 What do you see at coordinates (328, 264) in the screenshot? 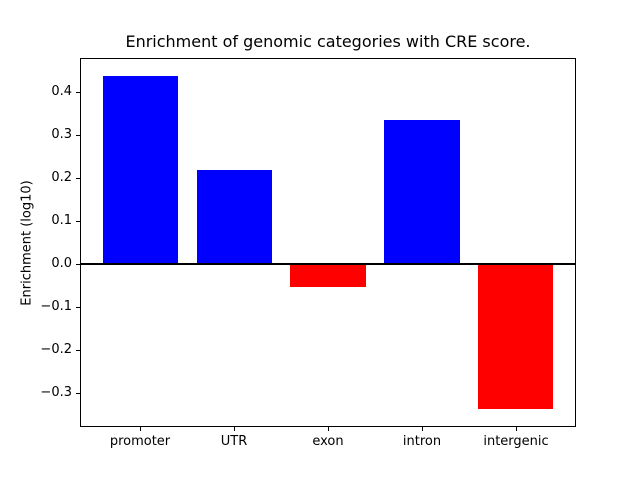
I see `zero-line` at bounding box center [328, 264].